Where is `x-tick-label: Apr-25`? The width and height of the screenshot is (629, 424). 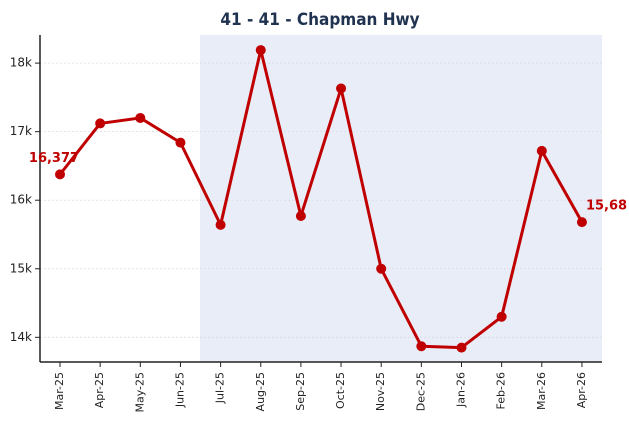
x-tick-label: Apr-25 is located at coordinates (99, 390).